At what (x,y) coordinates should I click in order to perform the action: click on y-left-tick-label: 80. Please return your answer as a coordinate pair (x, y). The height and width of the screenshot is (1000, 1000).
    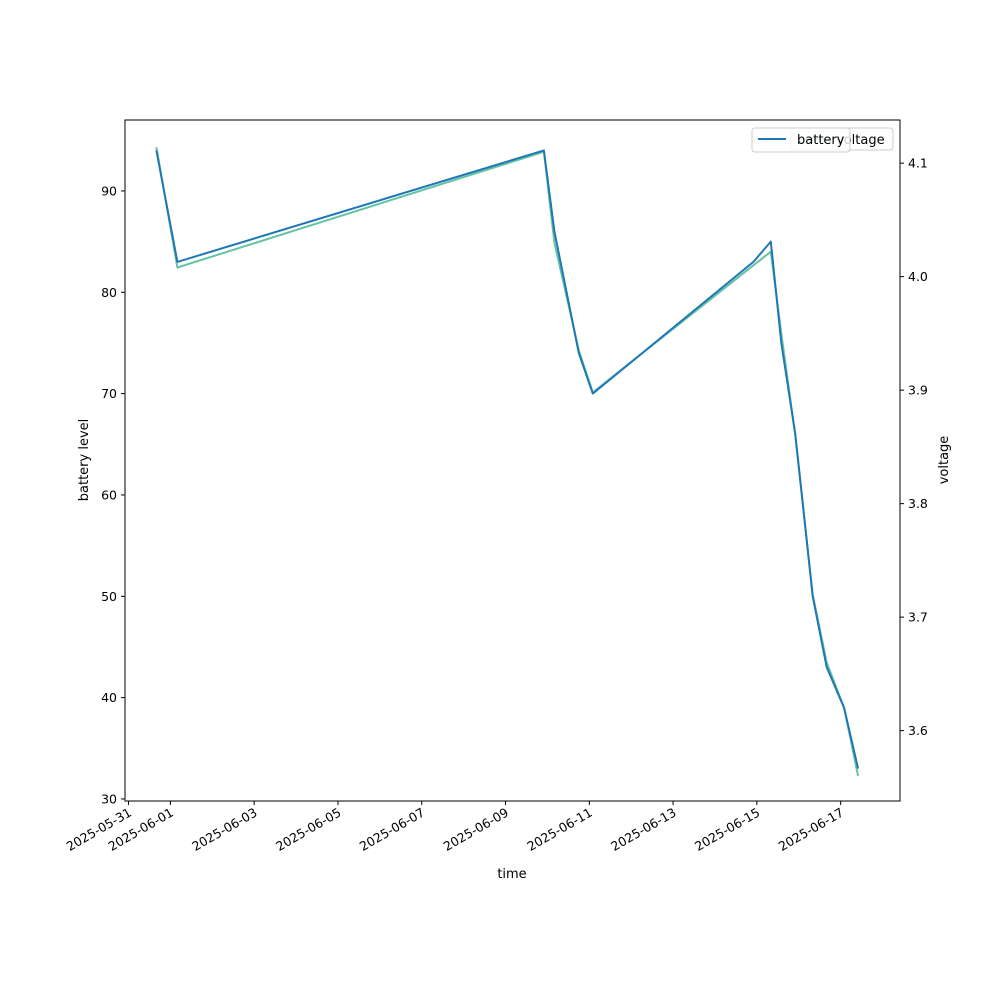
    Looking at the image, I should click on (109, 292).